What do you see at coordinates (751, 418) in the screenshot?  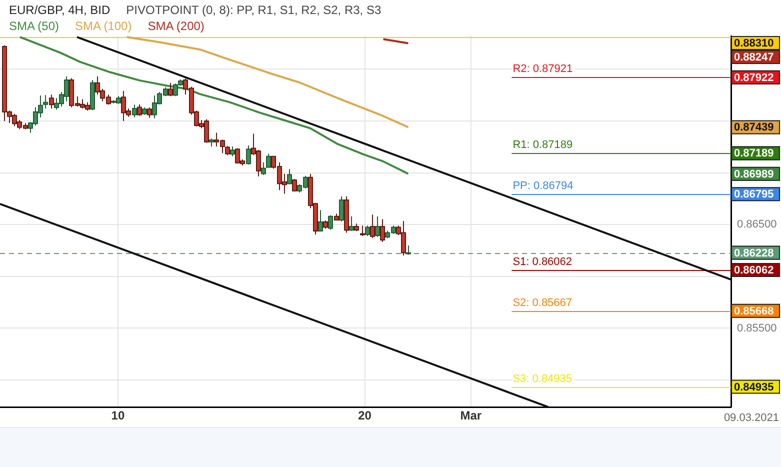 I see `text: 09.03.2021` at bounding box center [751, 418].